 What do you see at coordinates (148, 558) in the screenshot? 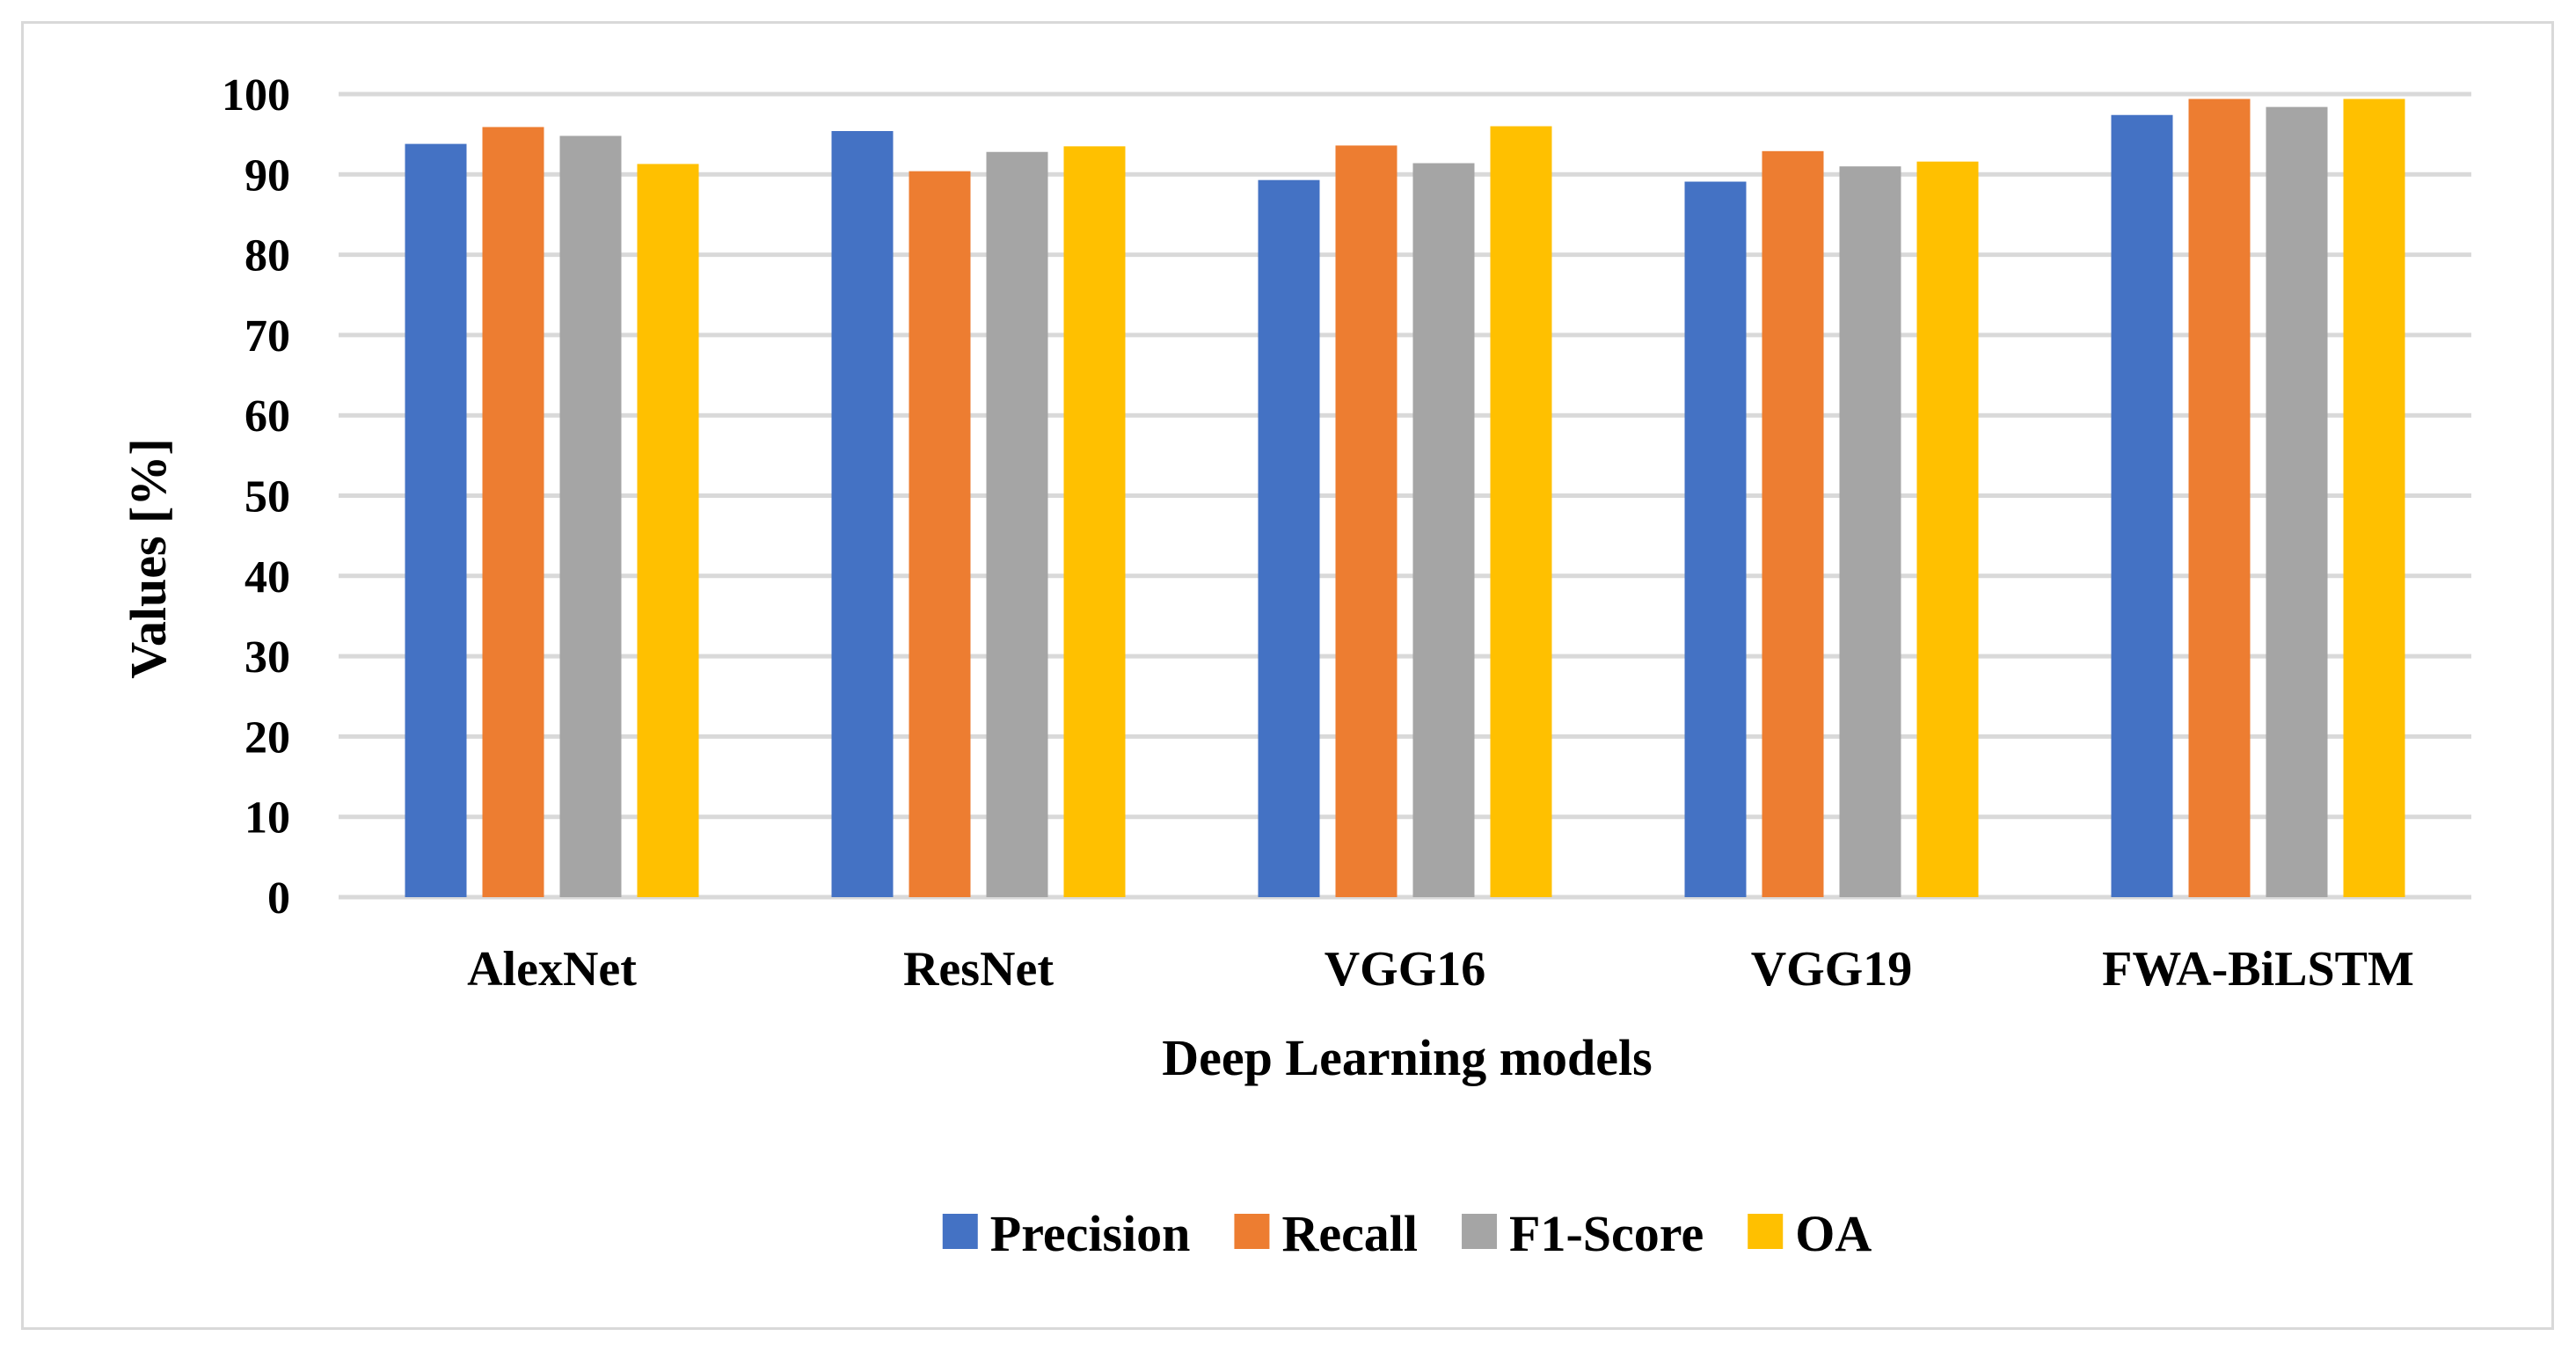
I see `y-axis-title: Values [%]` at bounding box center [148, 558].